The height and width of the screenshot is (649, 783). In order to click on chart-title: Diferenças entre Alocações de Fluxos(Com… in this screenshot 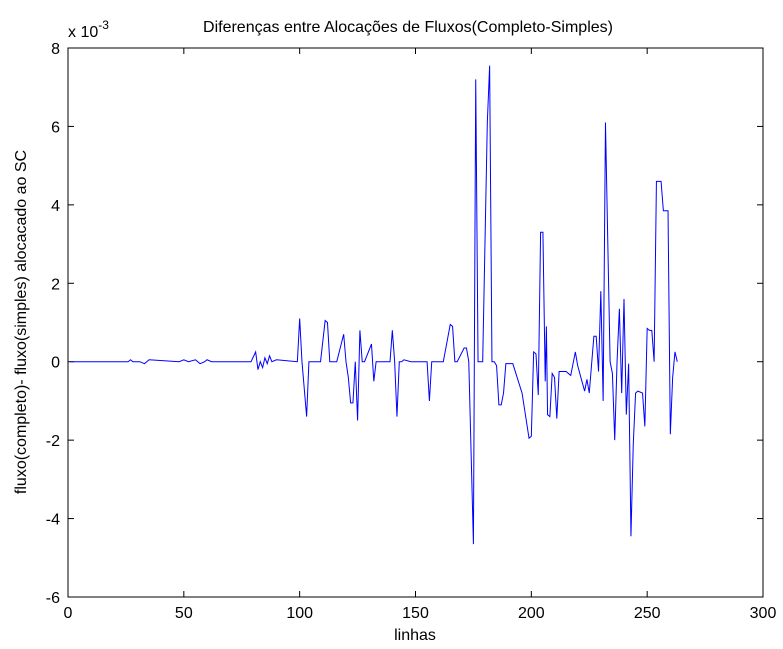, I will do `click(408, 27)`.